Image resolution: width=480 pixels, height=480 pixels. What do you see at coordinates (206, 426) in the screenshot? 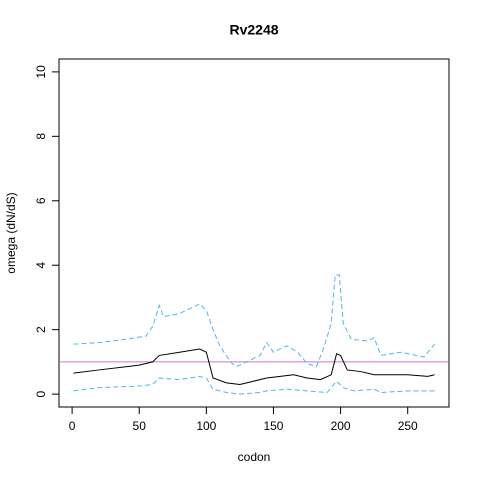
I see `x-tick-label: 100` at bounding box center [206, 426].